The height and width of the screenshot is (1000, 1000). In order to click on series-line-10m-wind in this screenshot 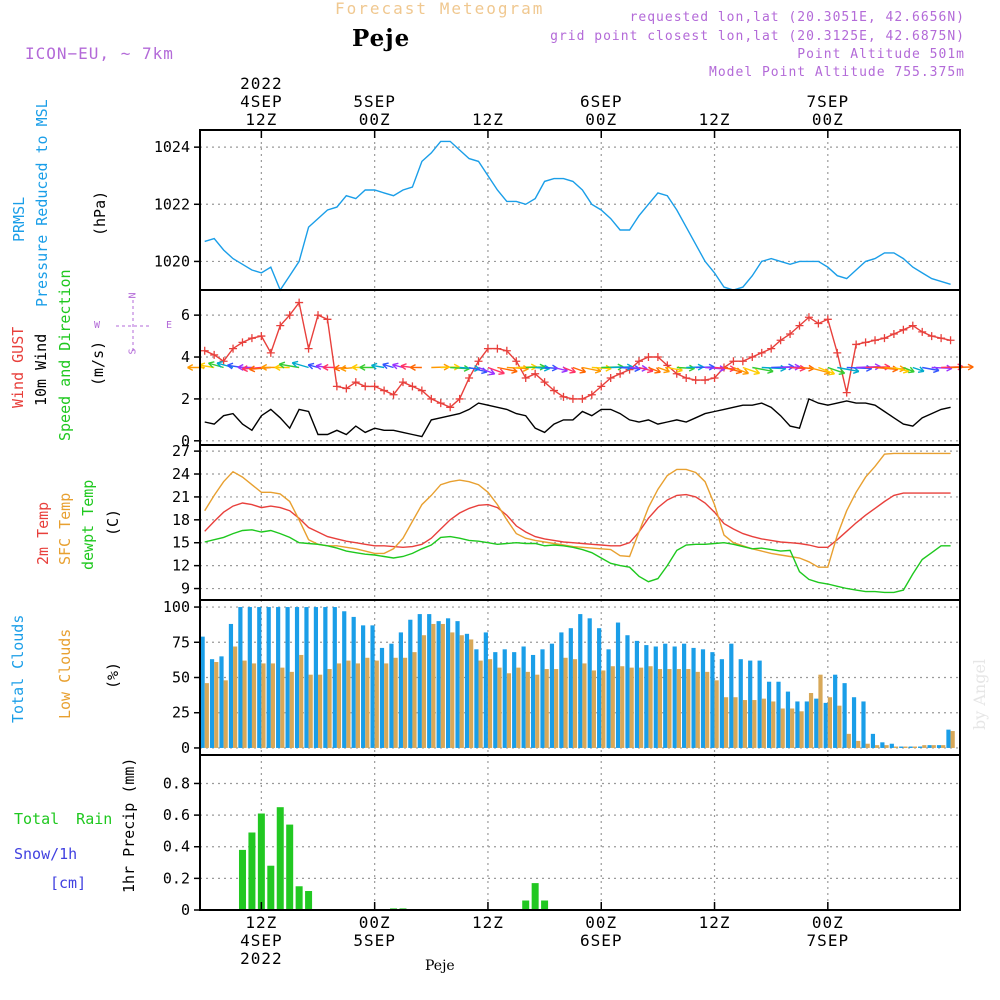, I will do `click(577, 417)`.